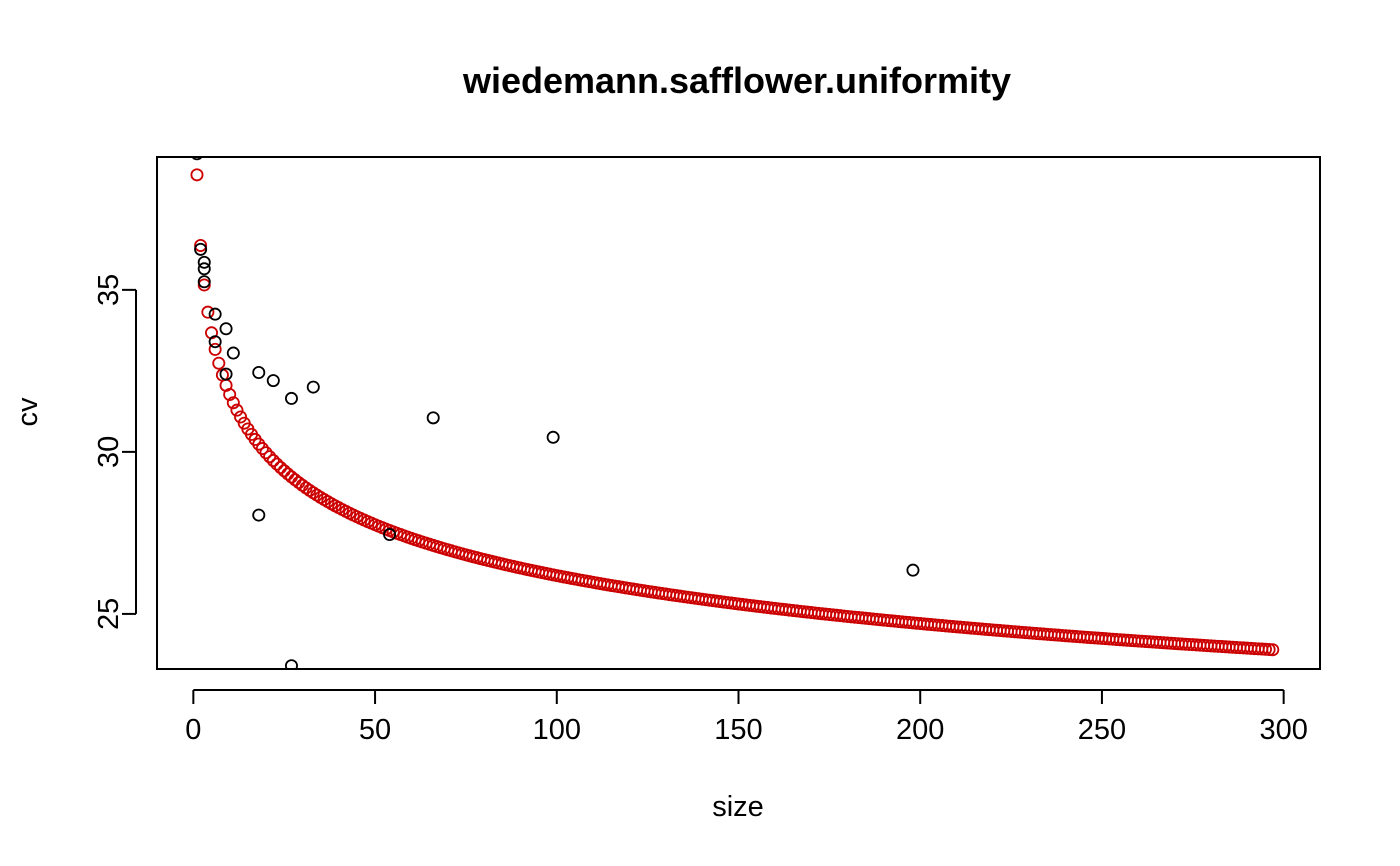 The image size is (1400, 866). I want to click on x-tick-label: 250, so click(1102, 730).